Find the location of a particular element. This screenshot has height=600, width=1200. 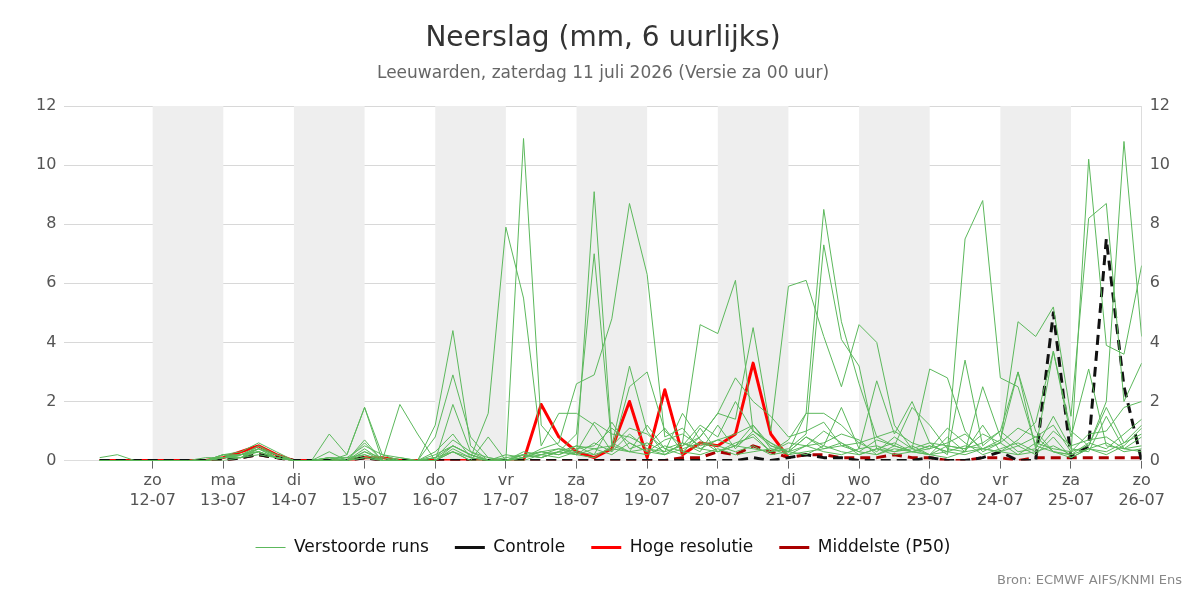

y-tick-label: 4 is located at coordinates (51, 341).